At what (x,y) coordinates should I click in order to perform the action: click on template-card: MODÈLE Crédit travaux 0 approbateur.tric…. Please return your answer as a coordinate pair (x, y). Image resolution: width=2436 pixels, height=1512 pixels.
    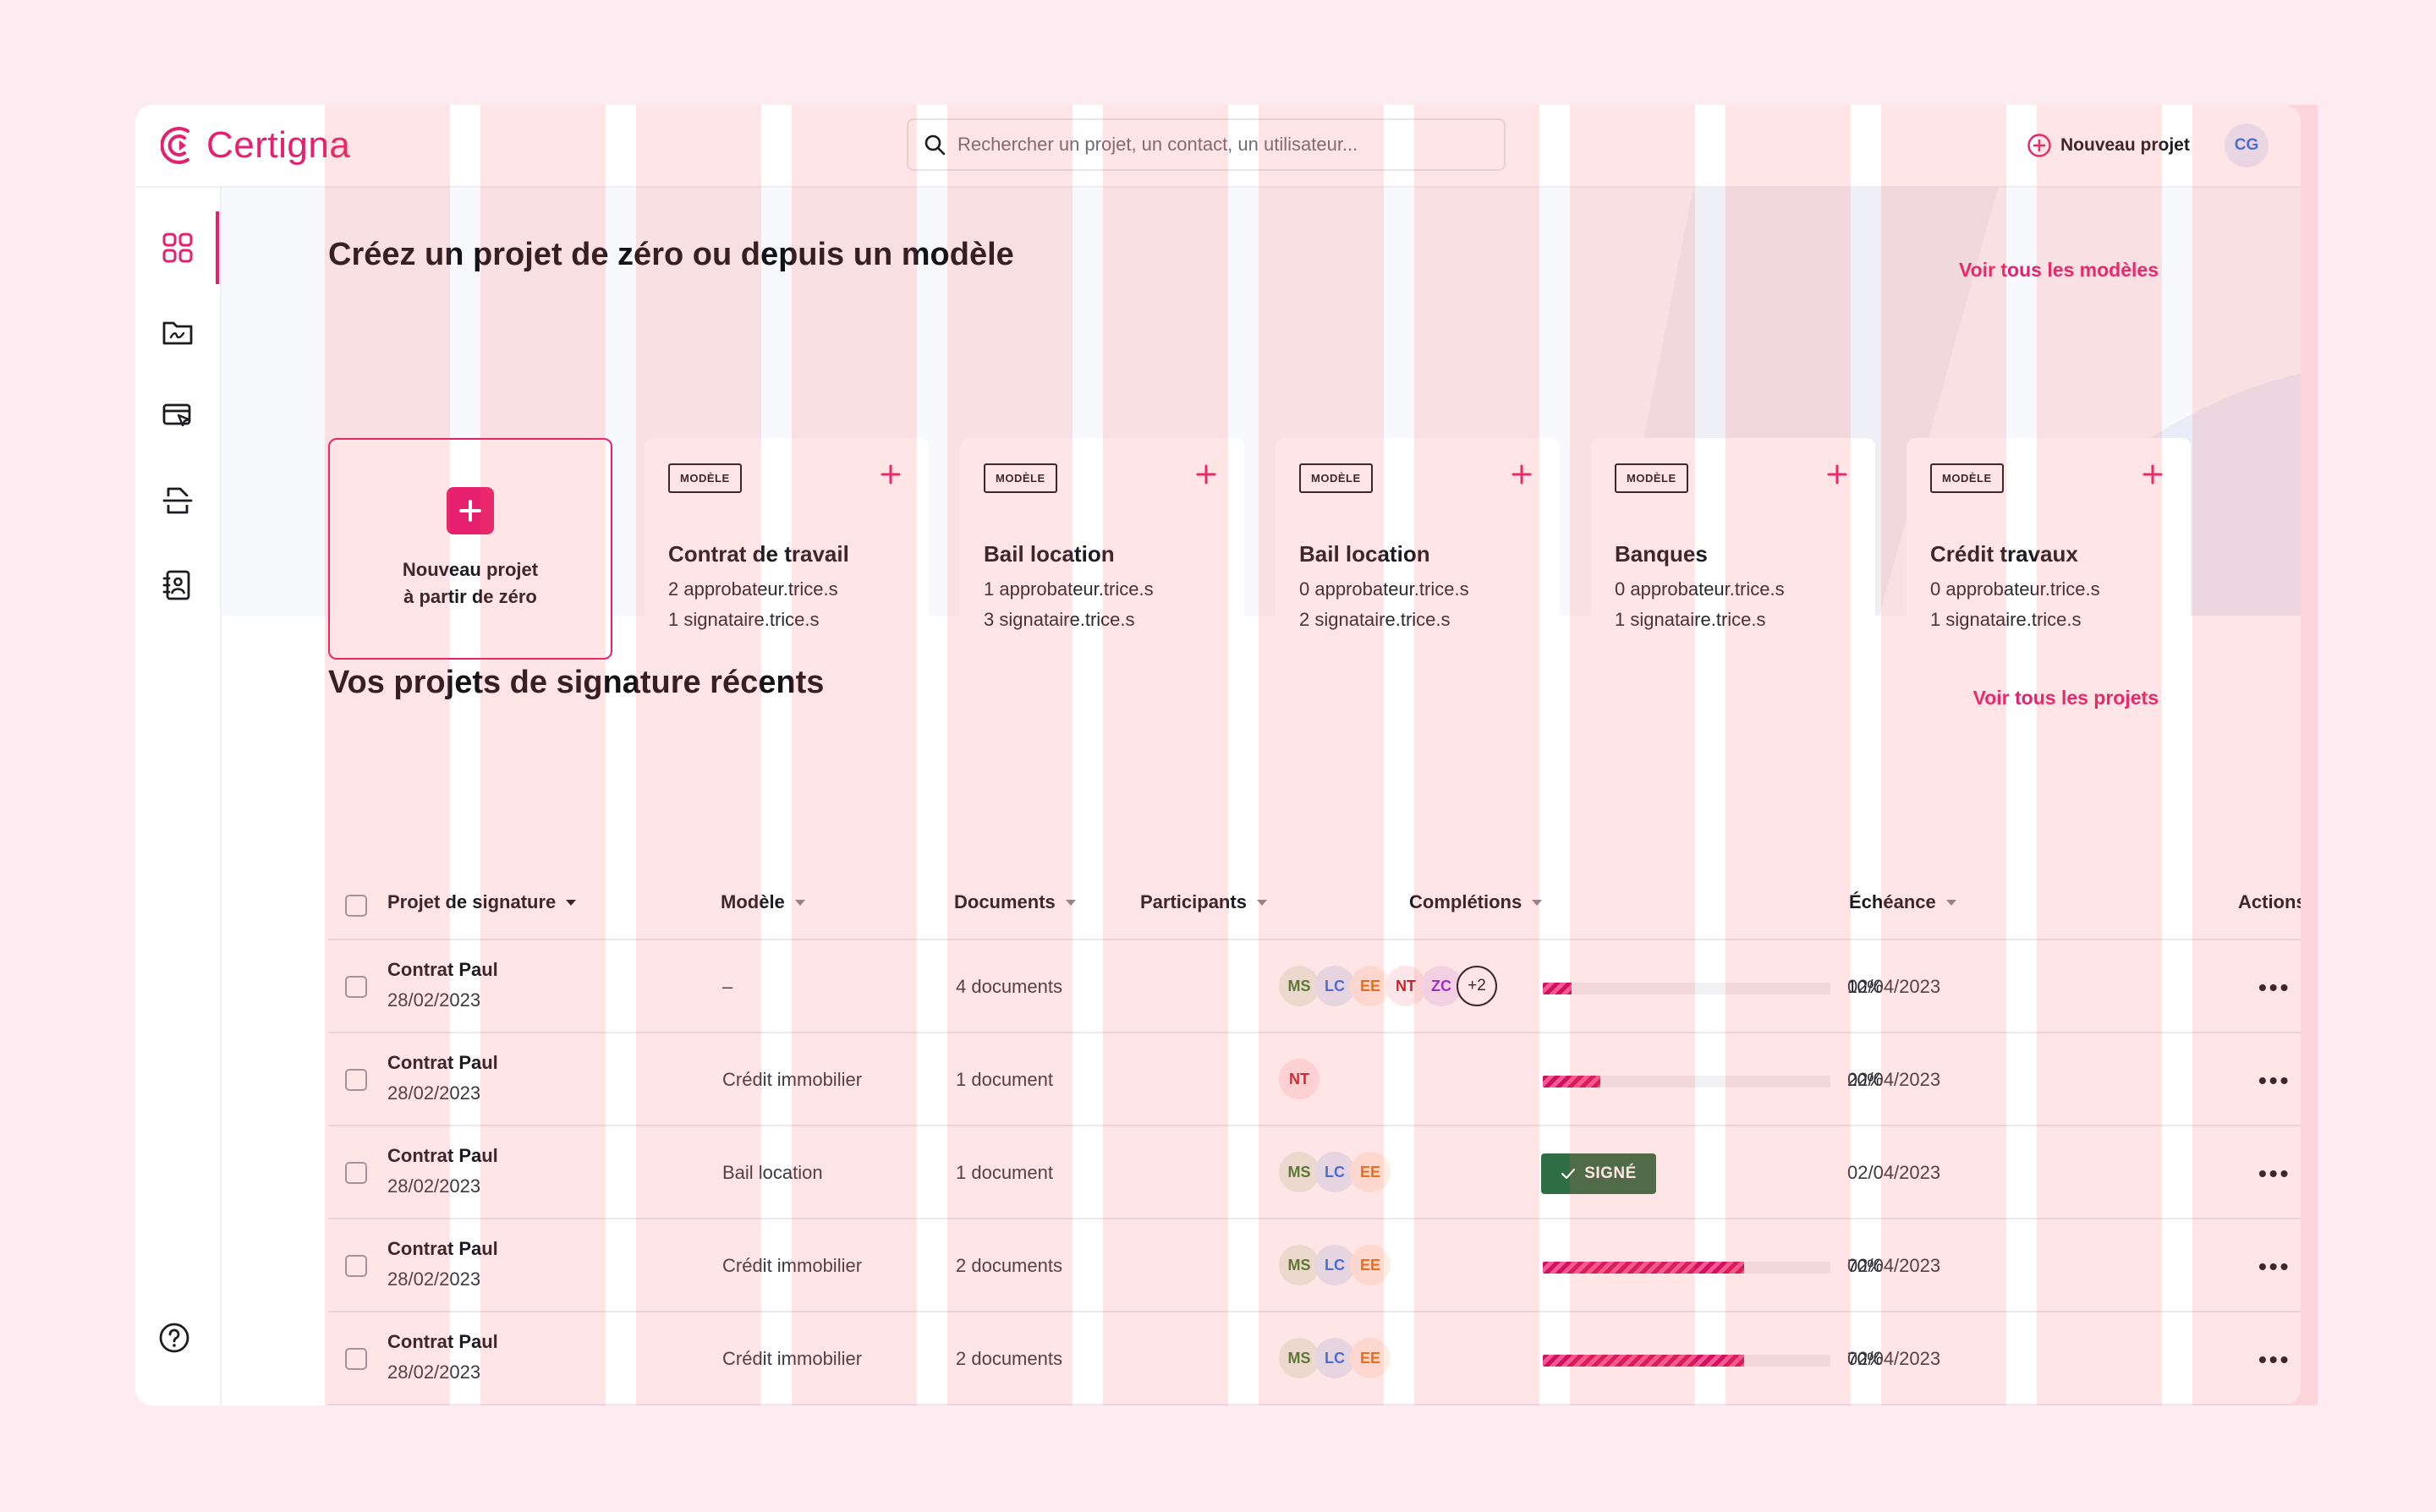
    Looking at the image, I should click on (2049, 549).